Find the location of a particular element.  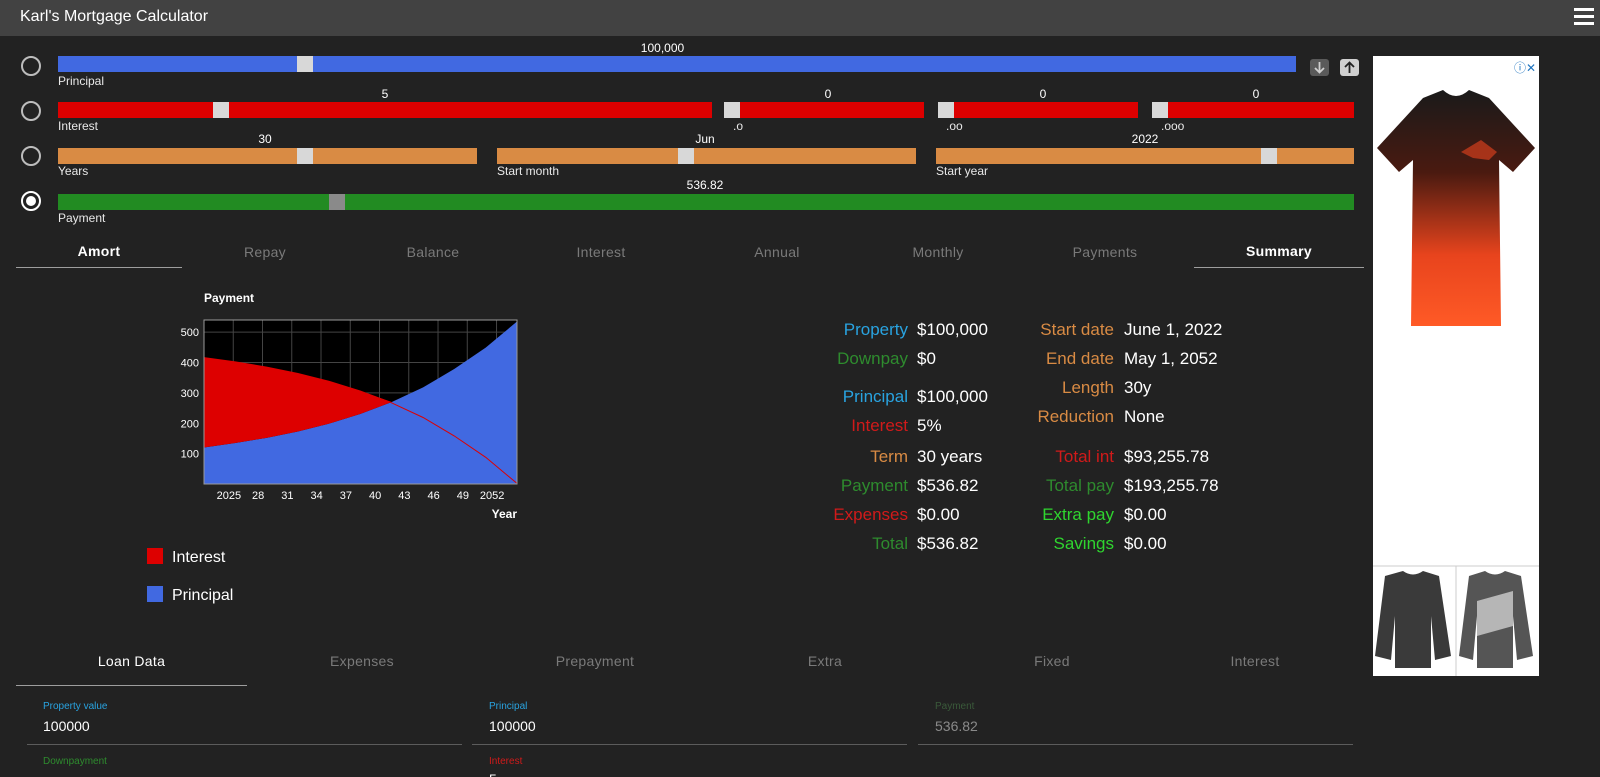

tab-summary-underline is located at coordinates (1279, 267).